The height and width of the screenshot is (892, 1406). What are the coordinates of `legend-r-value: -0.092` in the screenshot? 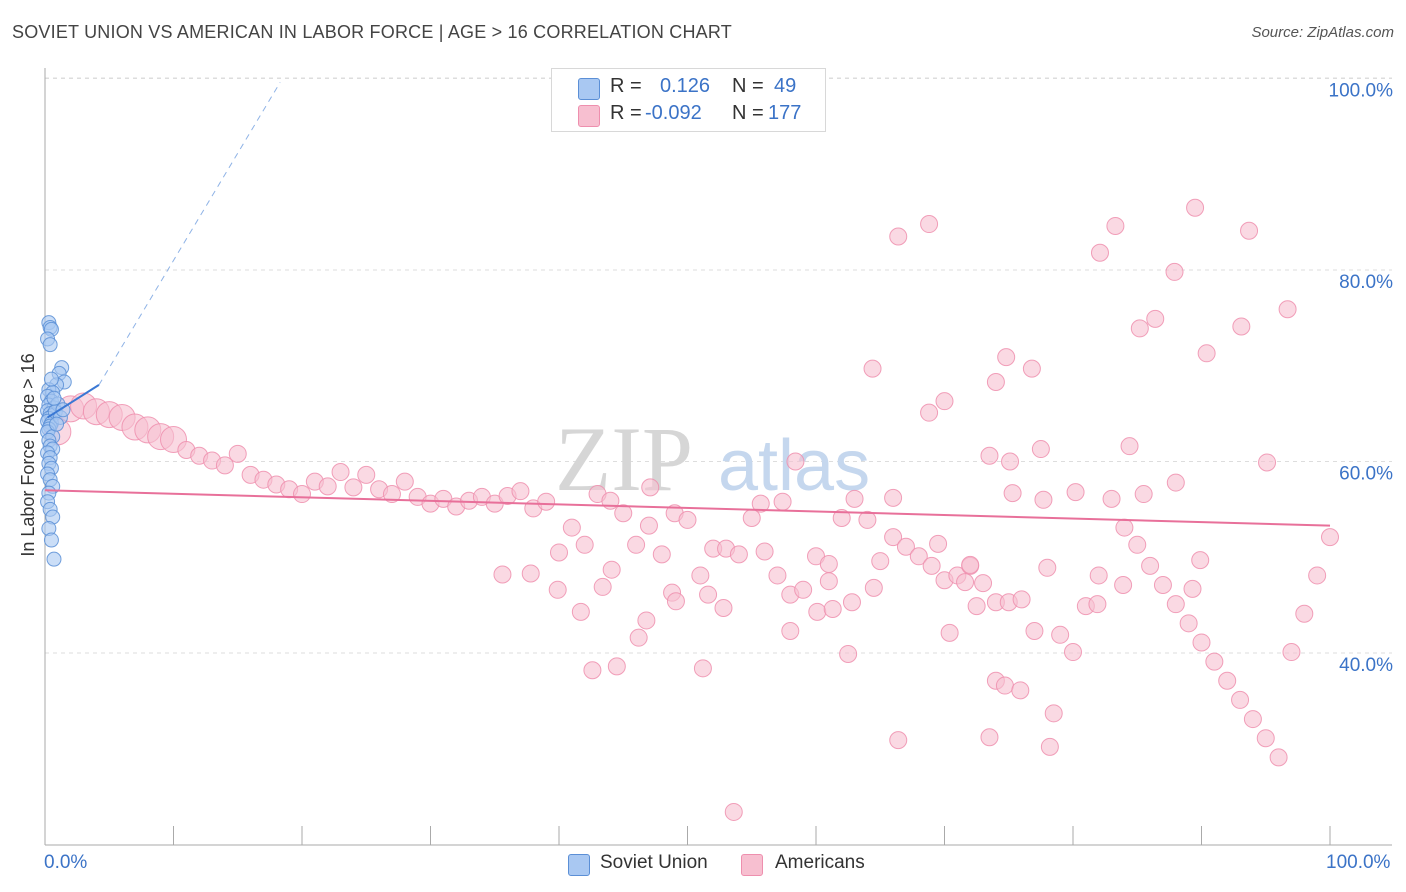 It's located at (673, 113).